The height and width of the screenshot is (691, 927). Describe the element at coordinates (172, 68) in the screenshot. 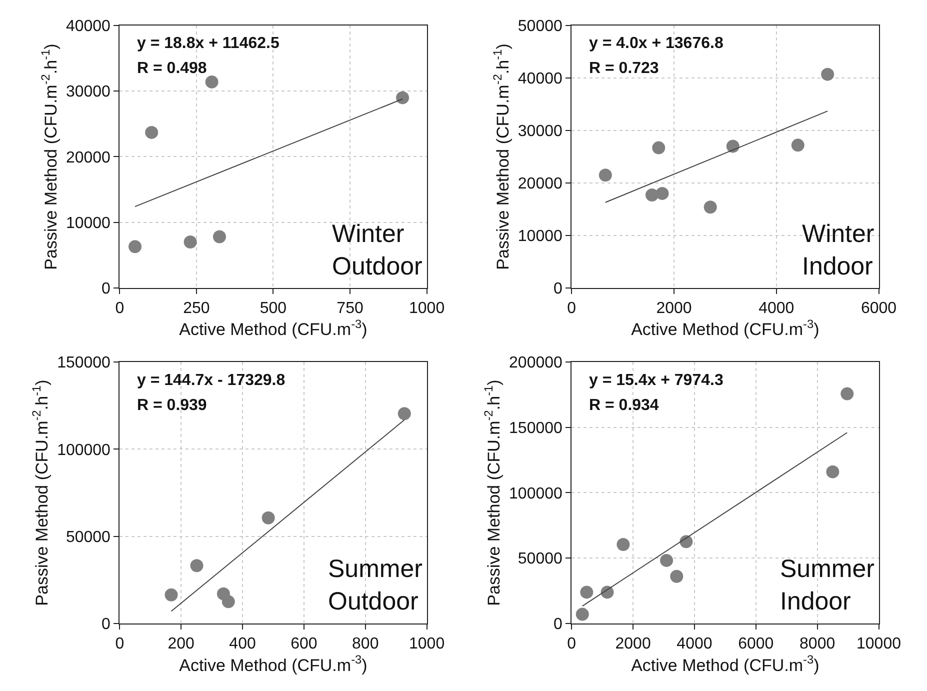

I see `annotation: R = 0.498` at that location.